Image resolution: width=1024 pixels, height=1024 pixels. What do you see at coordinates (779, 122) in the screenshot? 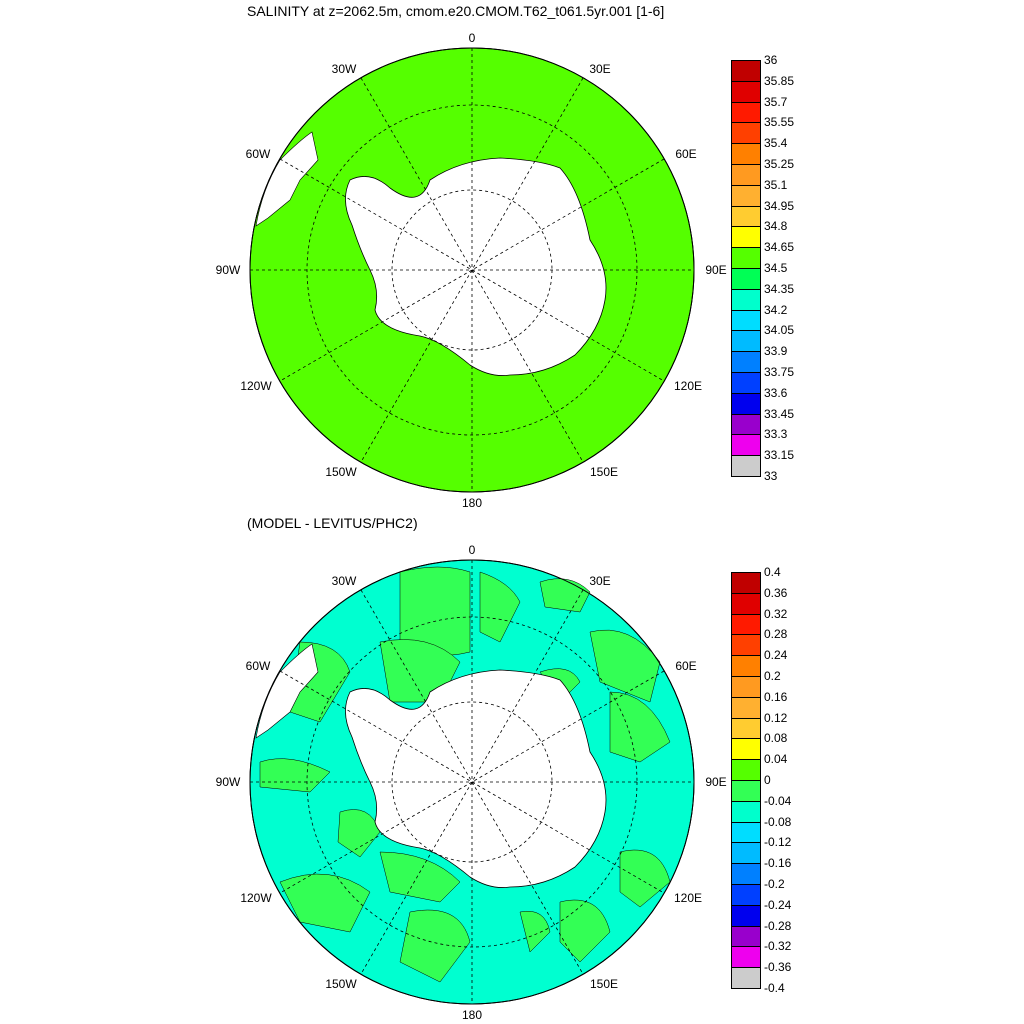
I see `colorbar-label: 35.55` at bounding box center [779, 122].